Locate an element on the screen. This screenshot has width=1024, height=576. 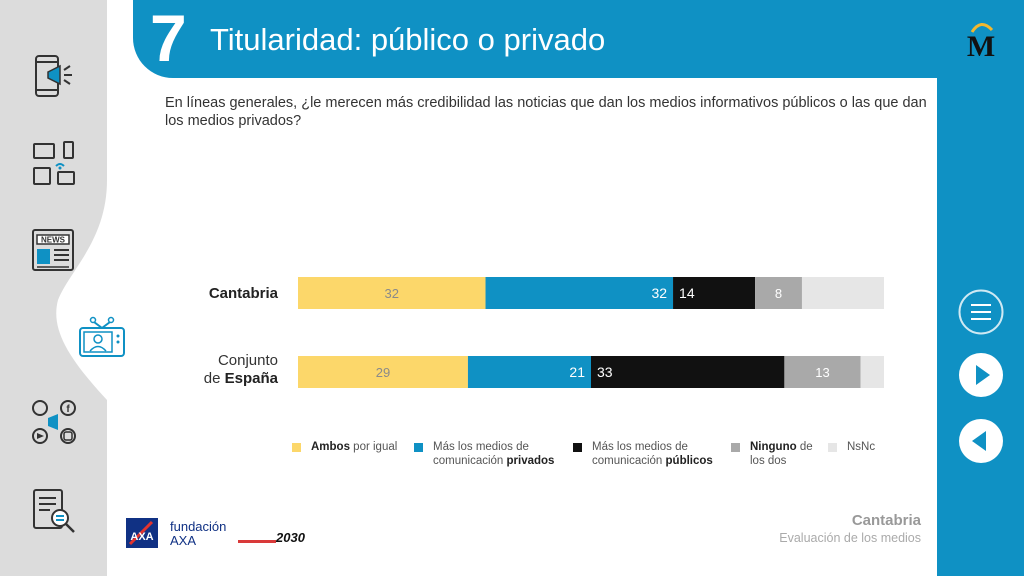
data-label: 21 is located at coordinates (577, 372).